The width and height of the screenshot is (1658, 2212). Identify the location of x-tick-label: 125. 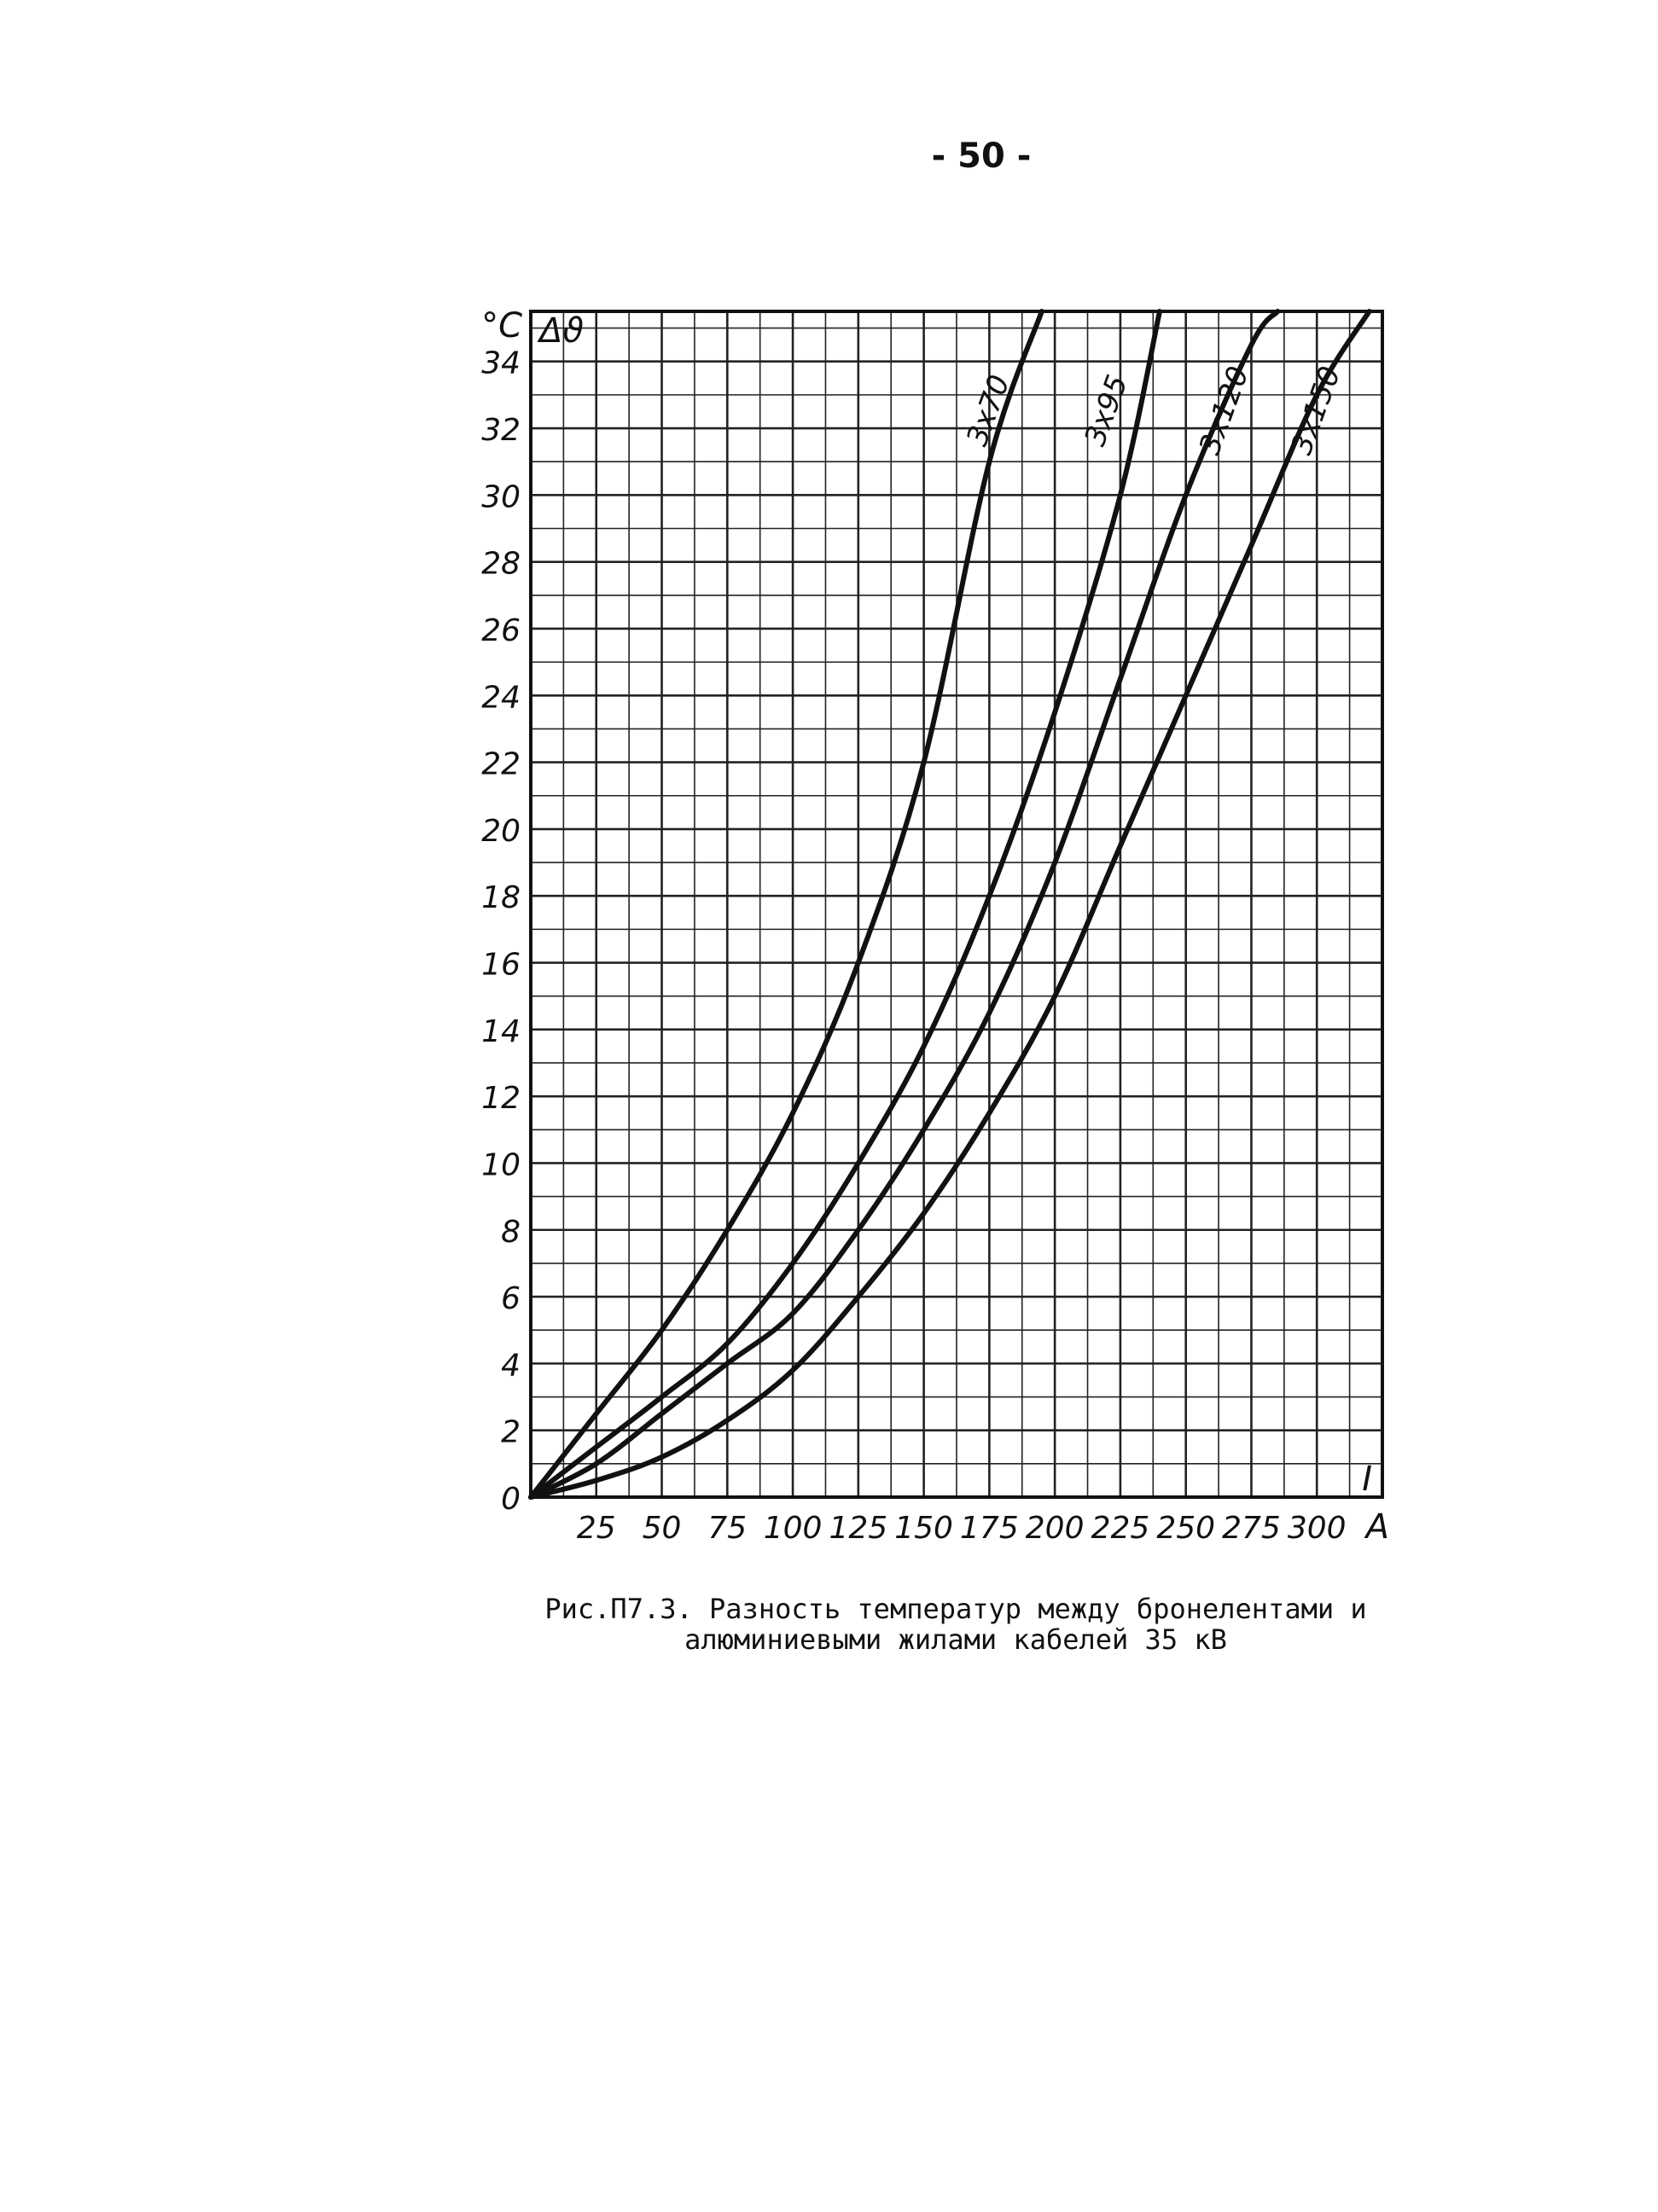
(858, 1528).